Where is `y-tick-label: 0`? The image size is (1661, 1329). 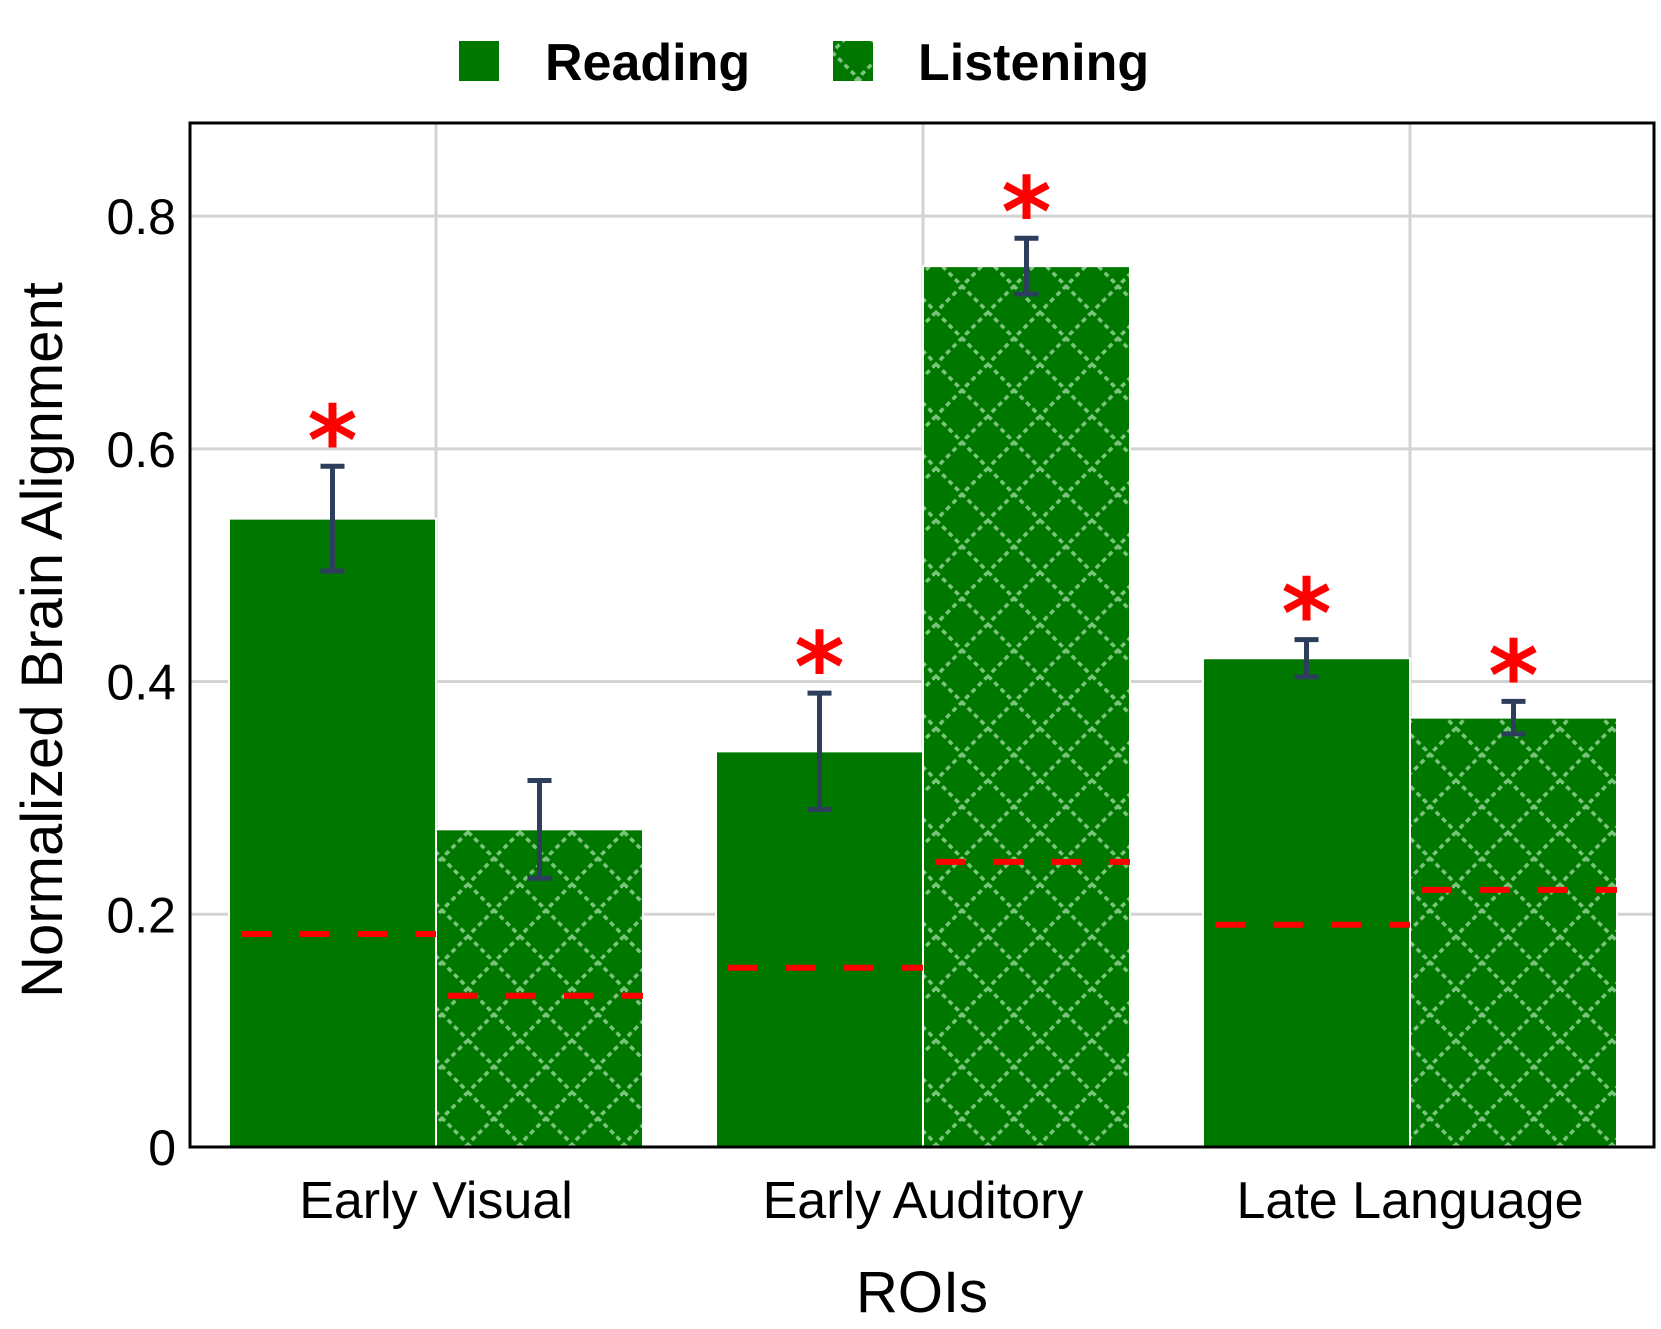 y-tick-label: 0 is located at coordinates (162, 1148).